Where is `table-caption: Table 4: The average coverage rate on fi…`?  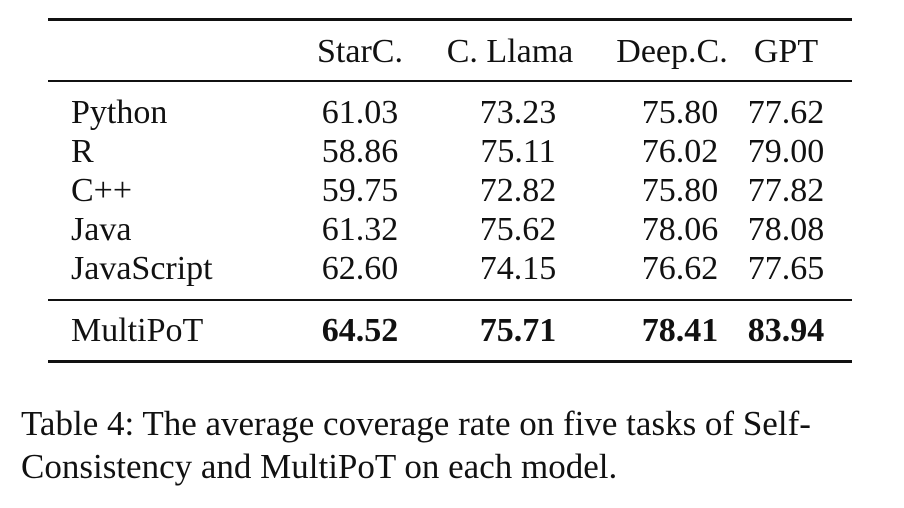 table-caption: Table 4: The average coverage rate on fi… is located at coordinates (416, 445).